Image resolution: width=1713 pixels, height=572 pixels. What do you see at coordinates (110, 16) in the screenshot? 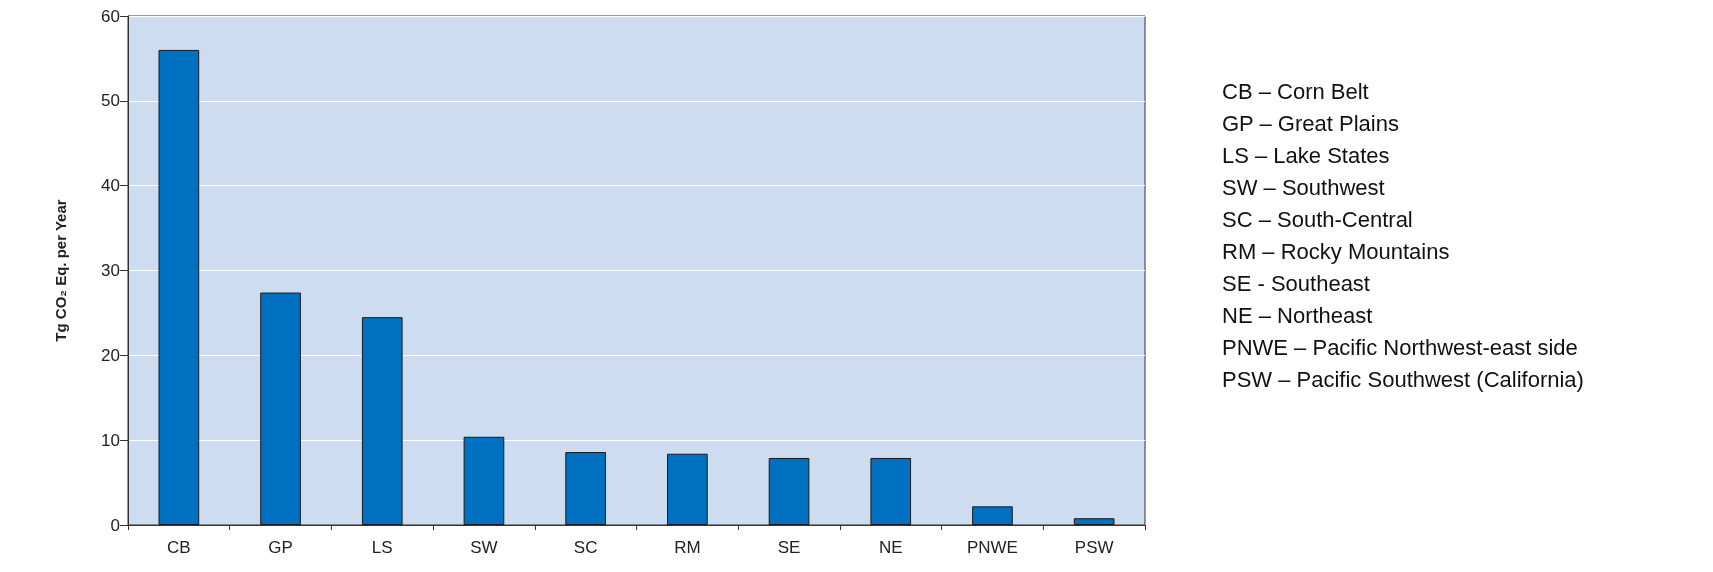
I see `y-tick-label: 60` at bounding box center [110, 16].